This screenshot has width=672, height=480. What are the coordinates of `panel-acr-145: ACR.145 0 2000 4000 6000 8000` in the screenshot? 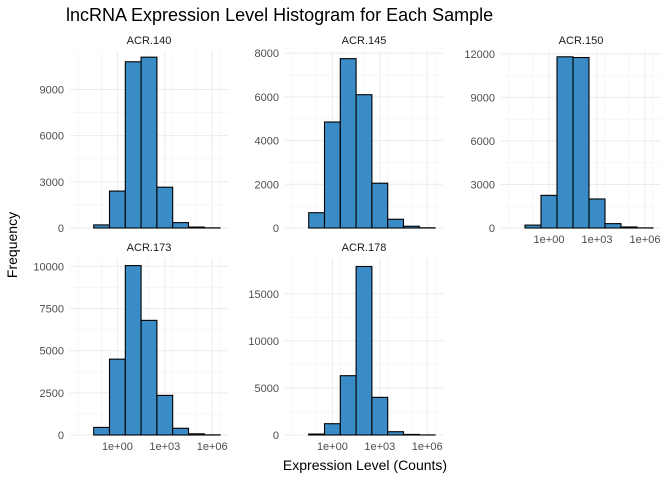 It's located at (349, 135).